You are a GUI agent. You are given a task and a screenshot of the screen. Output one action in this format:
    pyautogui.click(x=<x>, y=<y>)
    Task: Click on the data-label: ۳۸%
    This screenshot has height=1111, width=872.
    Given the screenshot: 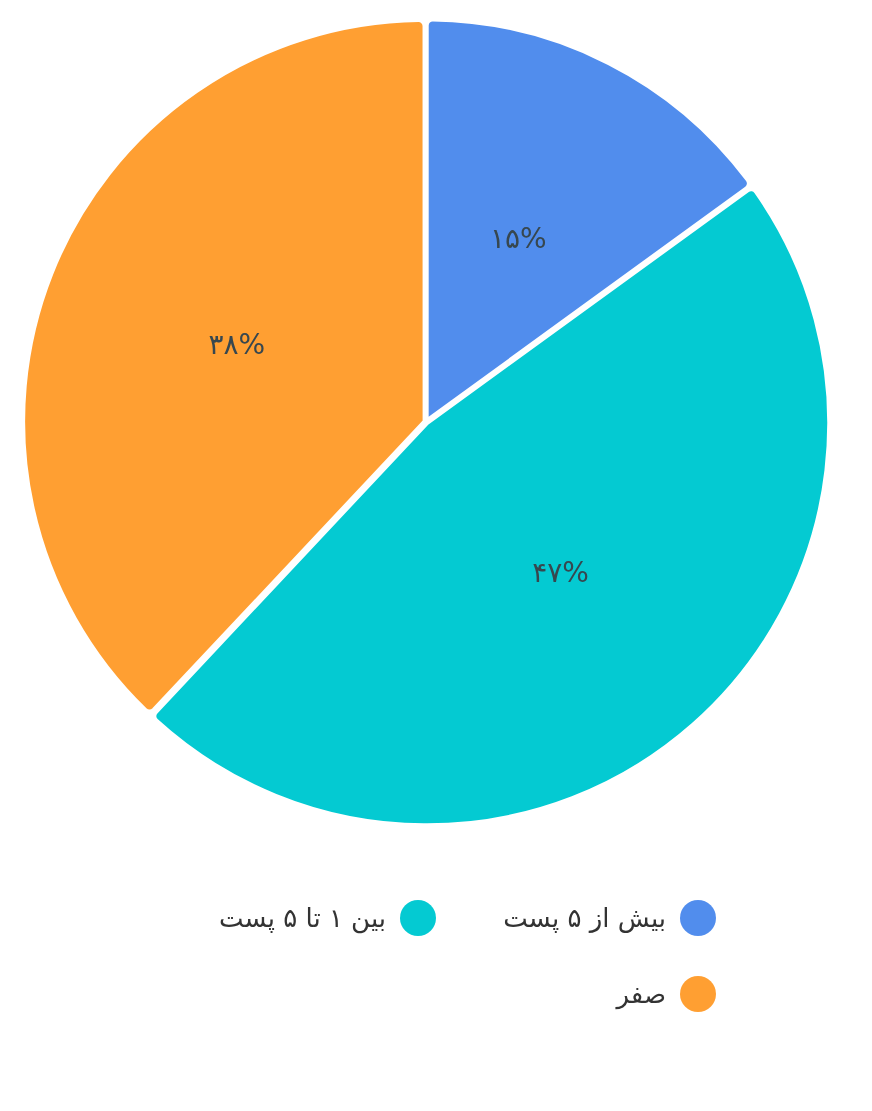 What is the action you would take?
    pyautogui.click(x=237, y=345)
    